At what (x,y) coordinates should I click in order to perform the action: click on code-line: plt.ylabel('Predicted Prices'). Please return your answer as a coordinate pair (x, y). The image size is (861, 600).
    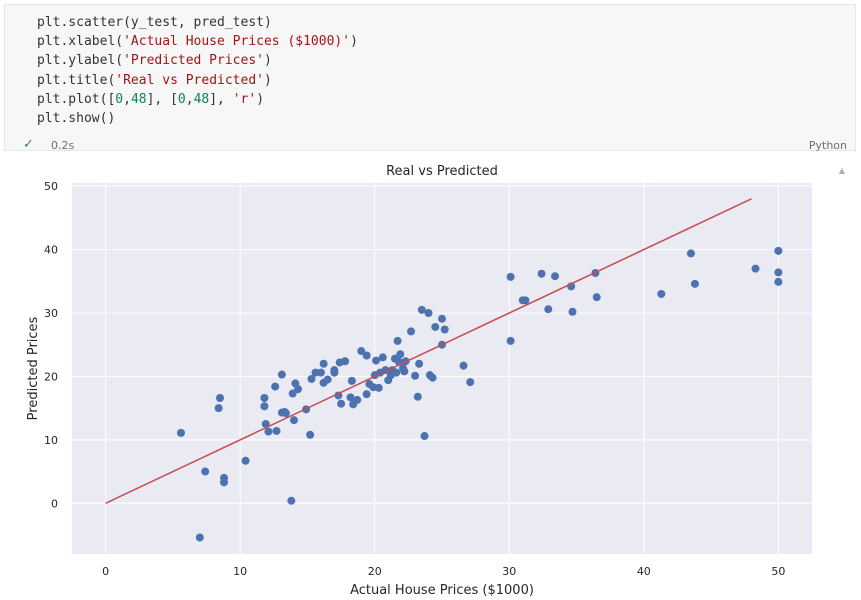
    Looking at the image, I should click on (197, 60).